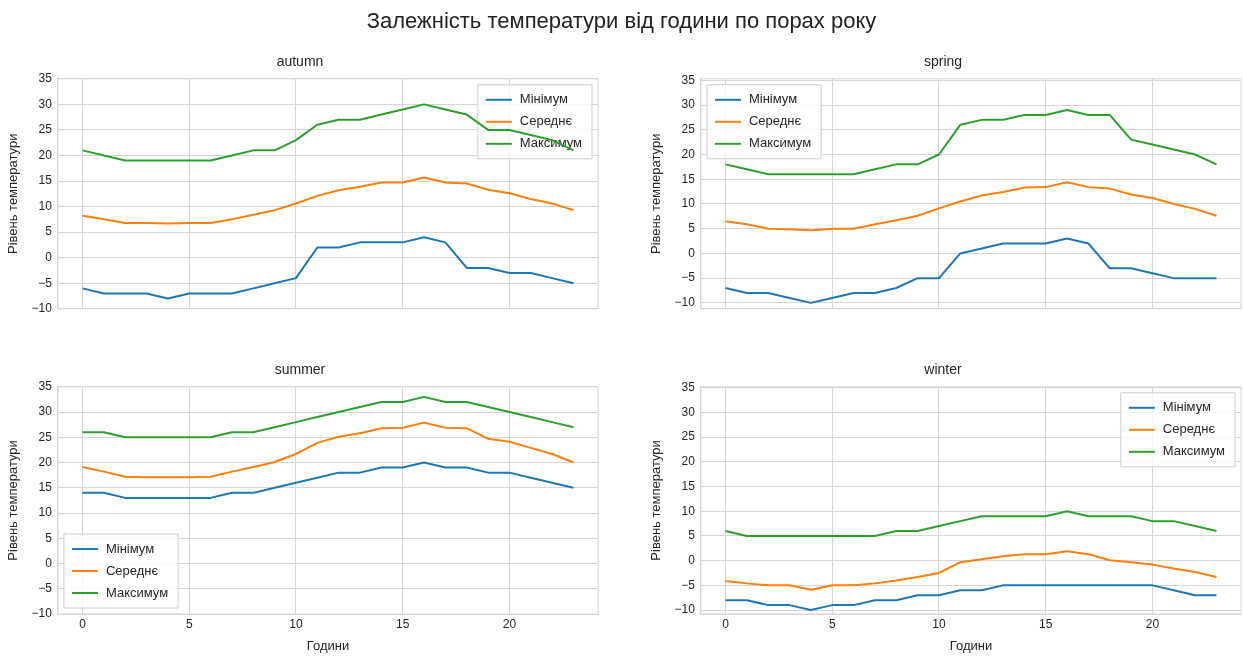  Describe the element at coordinates (942, 369) in the screenshot. I see `chart-title: winter` at that location.